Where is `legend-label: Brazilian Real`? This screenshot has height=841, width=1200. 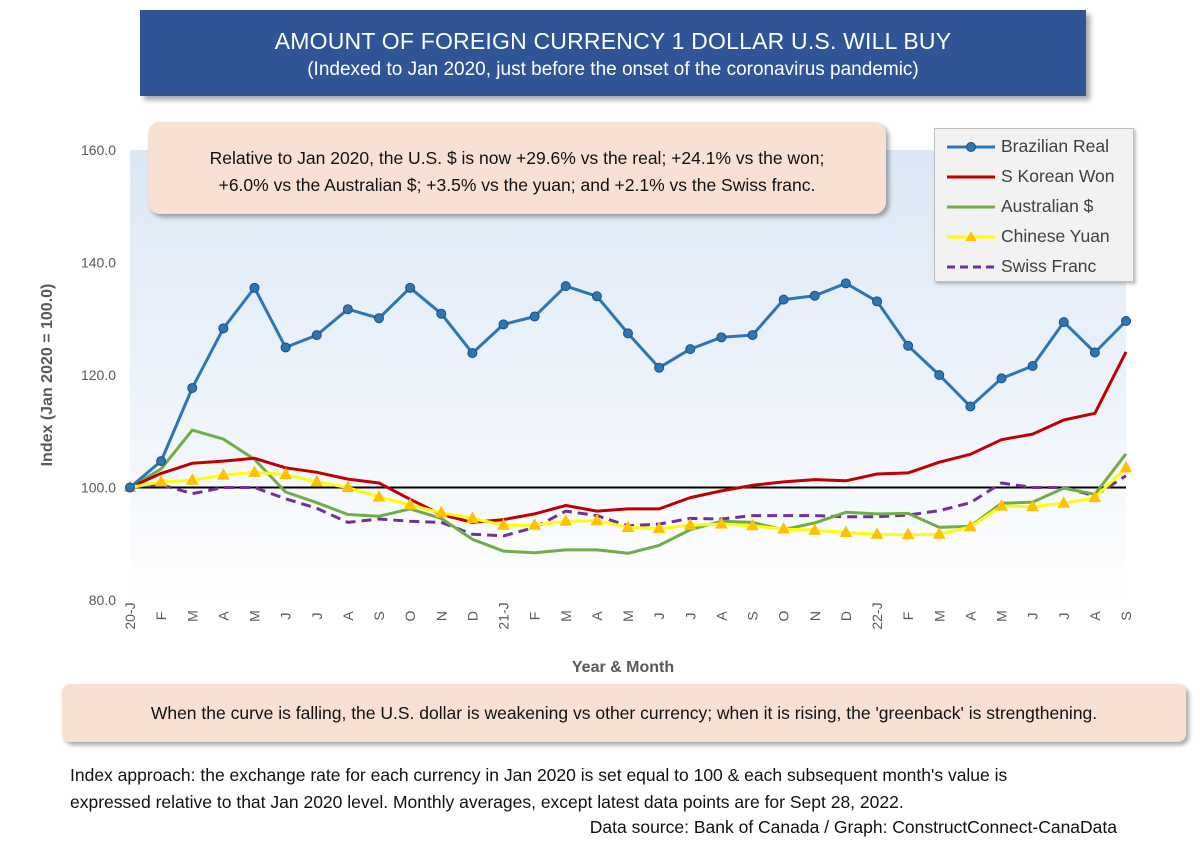 legend-label: Brazilian Real is located at coordinates (1055, 146).